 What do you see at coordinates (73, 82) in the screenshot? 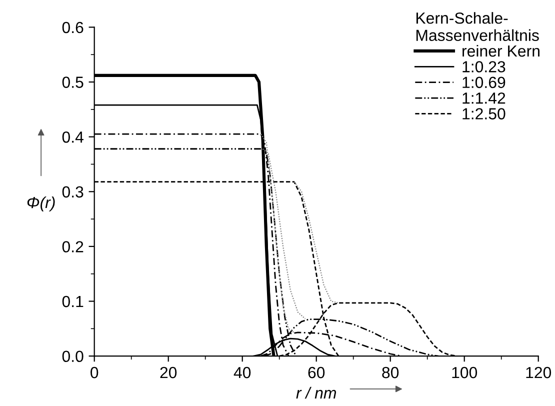
I see `y-tick-label: 0.5` at bounding box center [73, 82].